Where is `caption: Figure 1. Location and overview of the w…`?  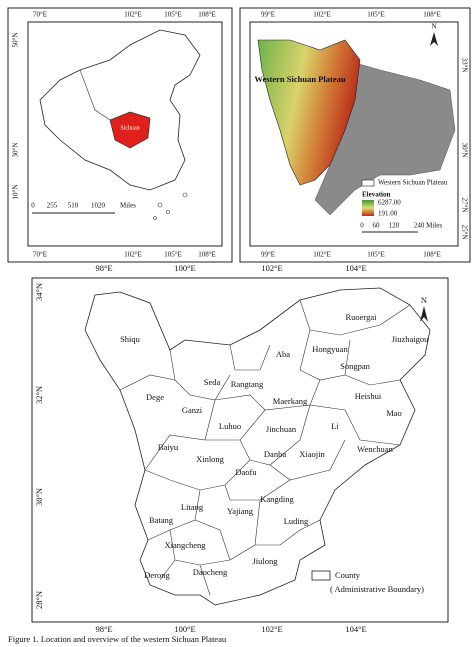 caption: Figure 1. Location and overview of the w… is located at coordinates (117, 639).